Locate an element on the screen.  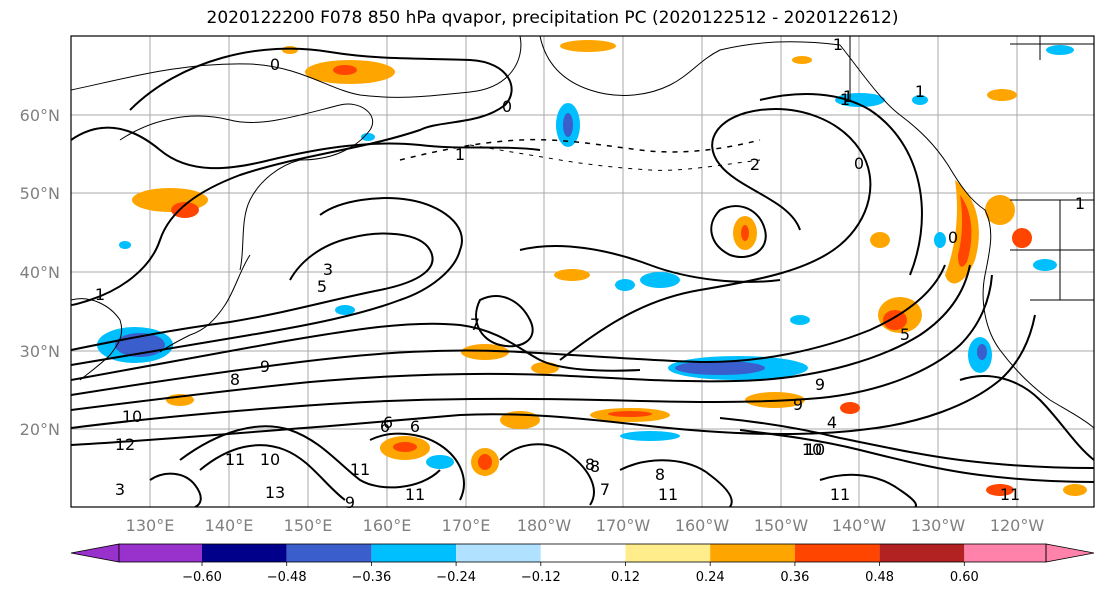
contour-value-label: 0 is located at coordinates (507, 106).